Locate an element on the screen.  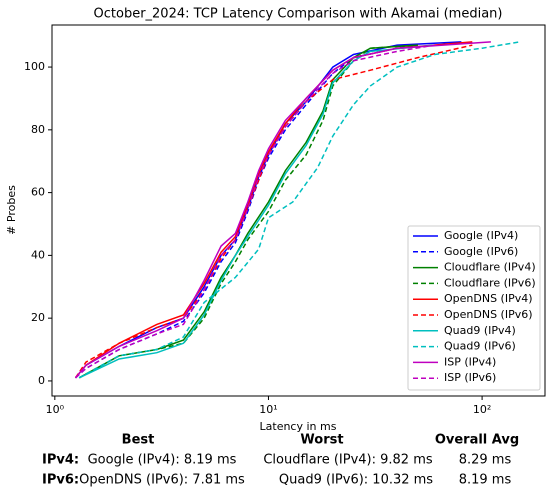
legend-label: ISP (IPv6) is located at coordinates (470, 377).